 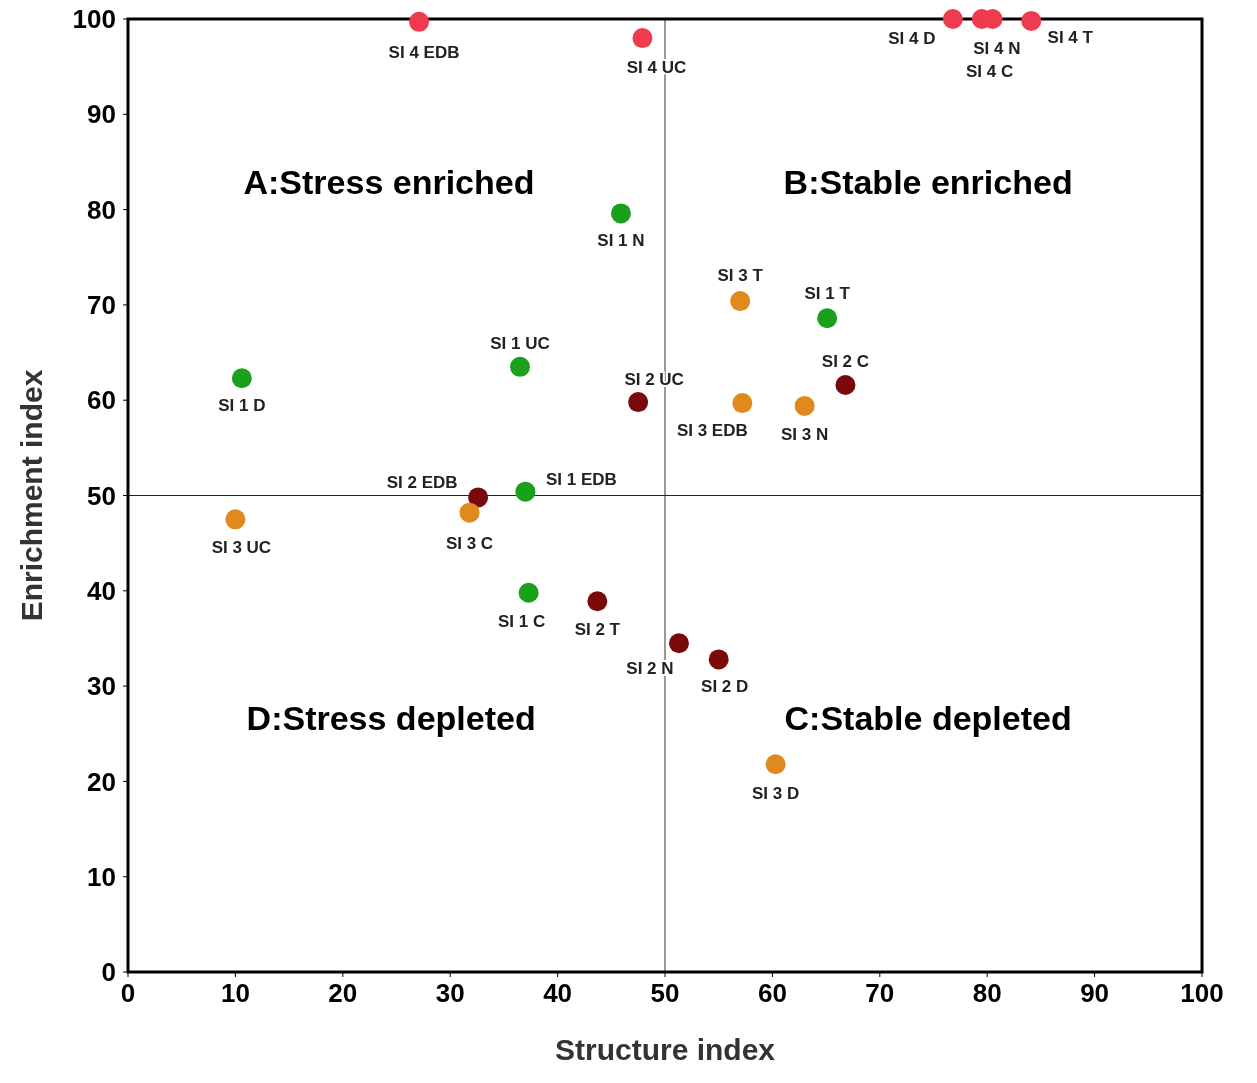 What do you see at coordinates (101, 876) in the screenshot?
I see `y-tick-label: 10` at bounding box center [101, 876].